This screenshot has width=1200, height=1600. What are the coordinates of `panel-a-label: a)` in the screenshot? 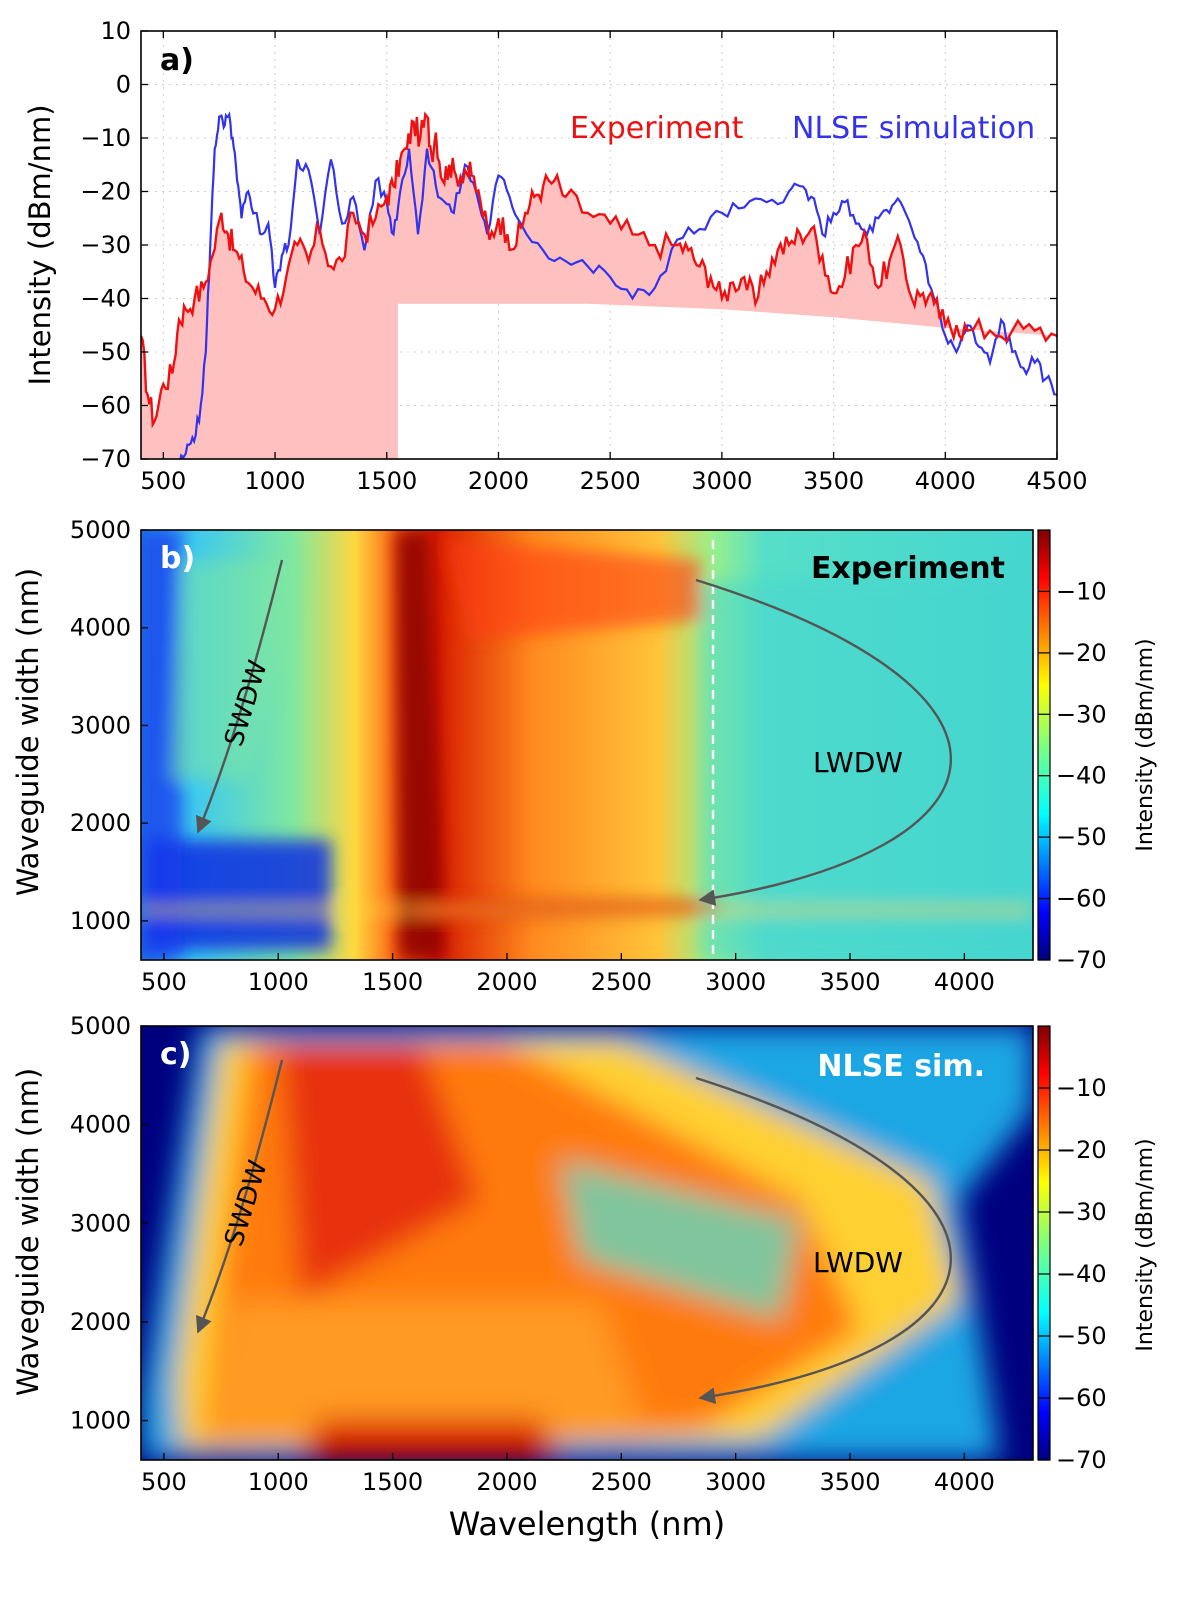 It's located at (177, 60).